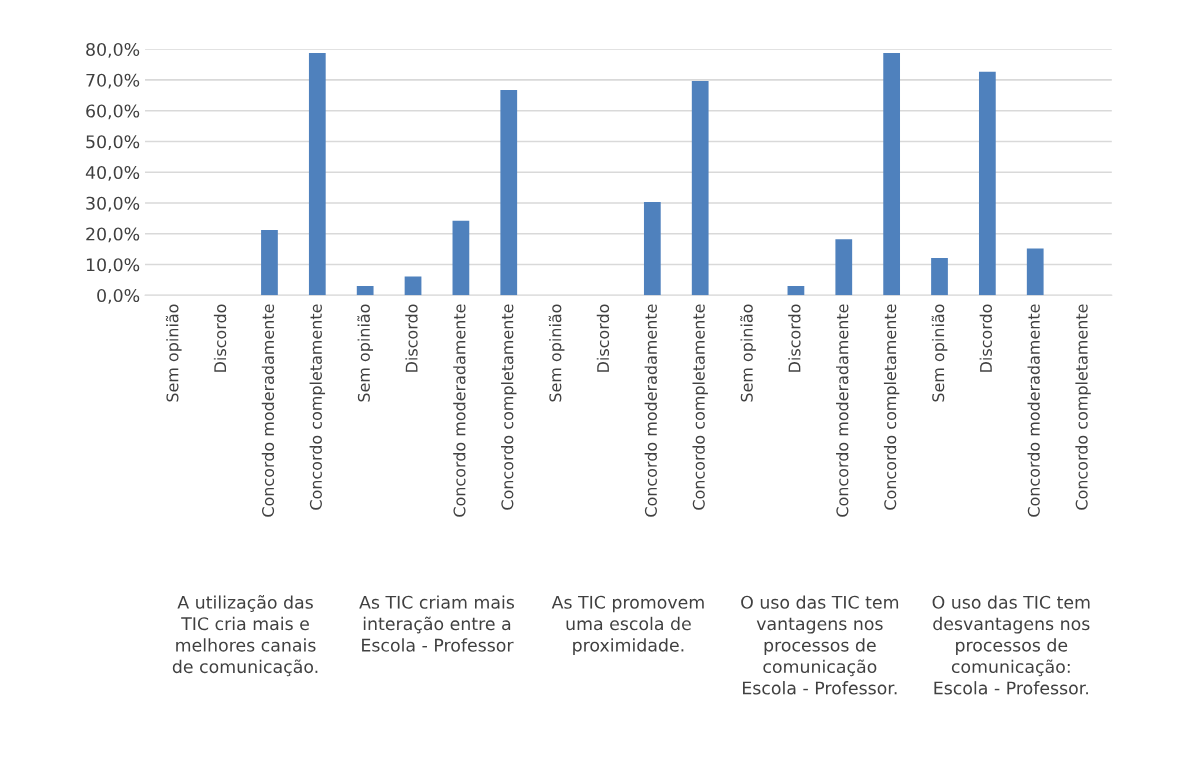  What do you see at coordinates (245, 636) in the screenshot?
I see `text: A utilização das TIC cria mais e melhores canais de comunicação.` at bounding box center [245, 636].